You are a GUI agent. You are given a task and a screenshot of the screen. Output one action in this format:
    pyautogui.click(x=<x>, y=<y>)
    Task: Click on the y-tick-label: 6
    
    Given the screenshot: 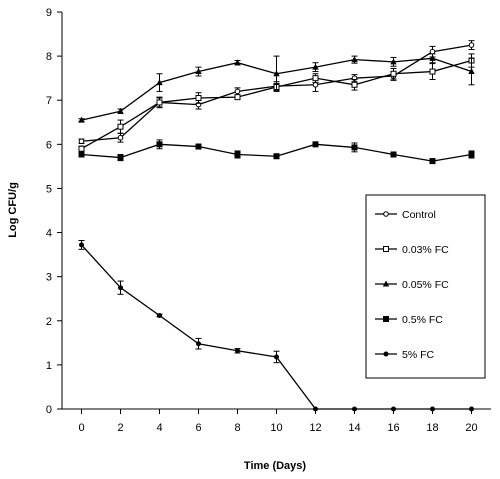 What is the action you would take?
    pyautogui.click(x=49, y=145)
    